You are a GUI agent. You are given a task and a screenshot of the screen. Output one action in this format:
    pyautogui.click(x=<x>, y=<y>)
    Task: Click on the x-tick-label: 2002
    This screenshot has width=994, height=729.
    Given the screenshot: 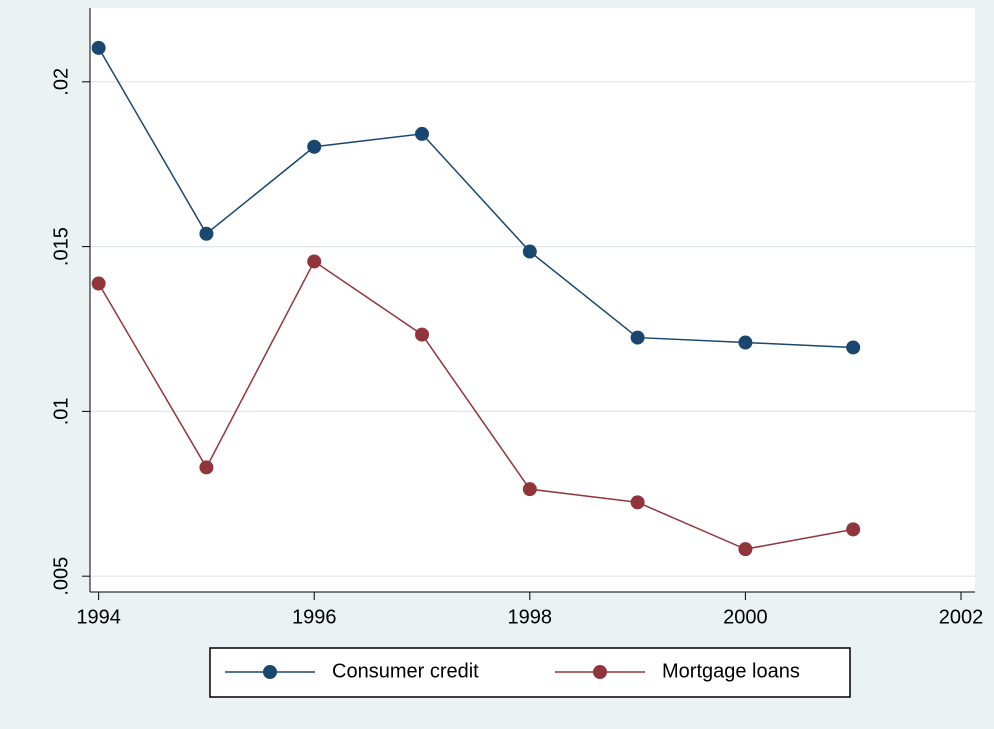 What is the action you would take?
    pyautogui.click(x=961, y=617)
    